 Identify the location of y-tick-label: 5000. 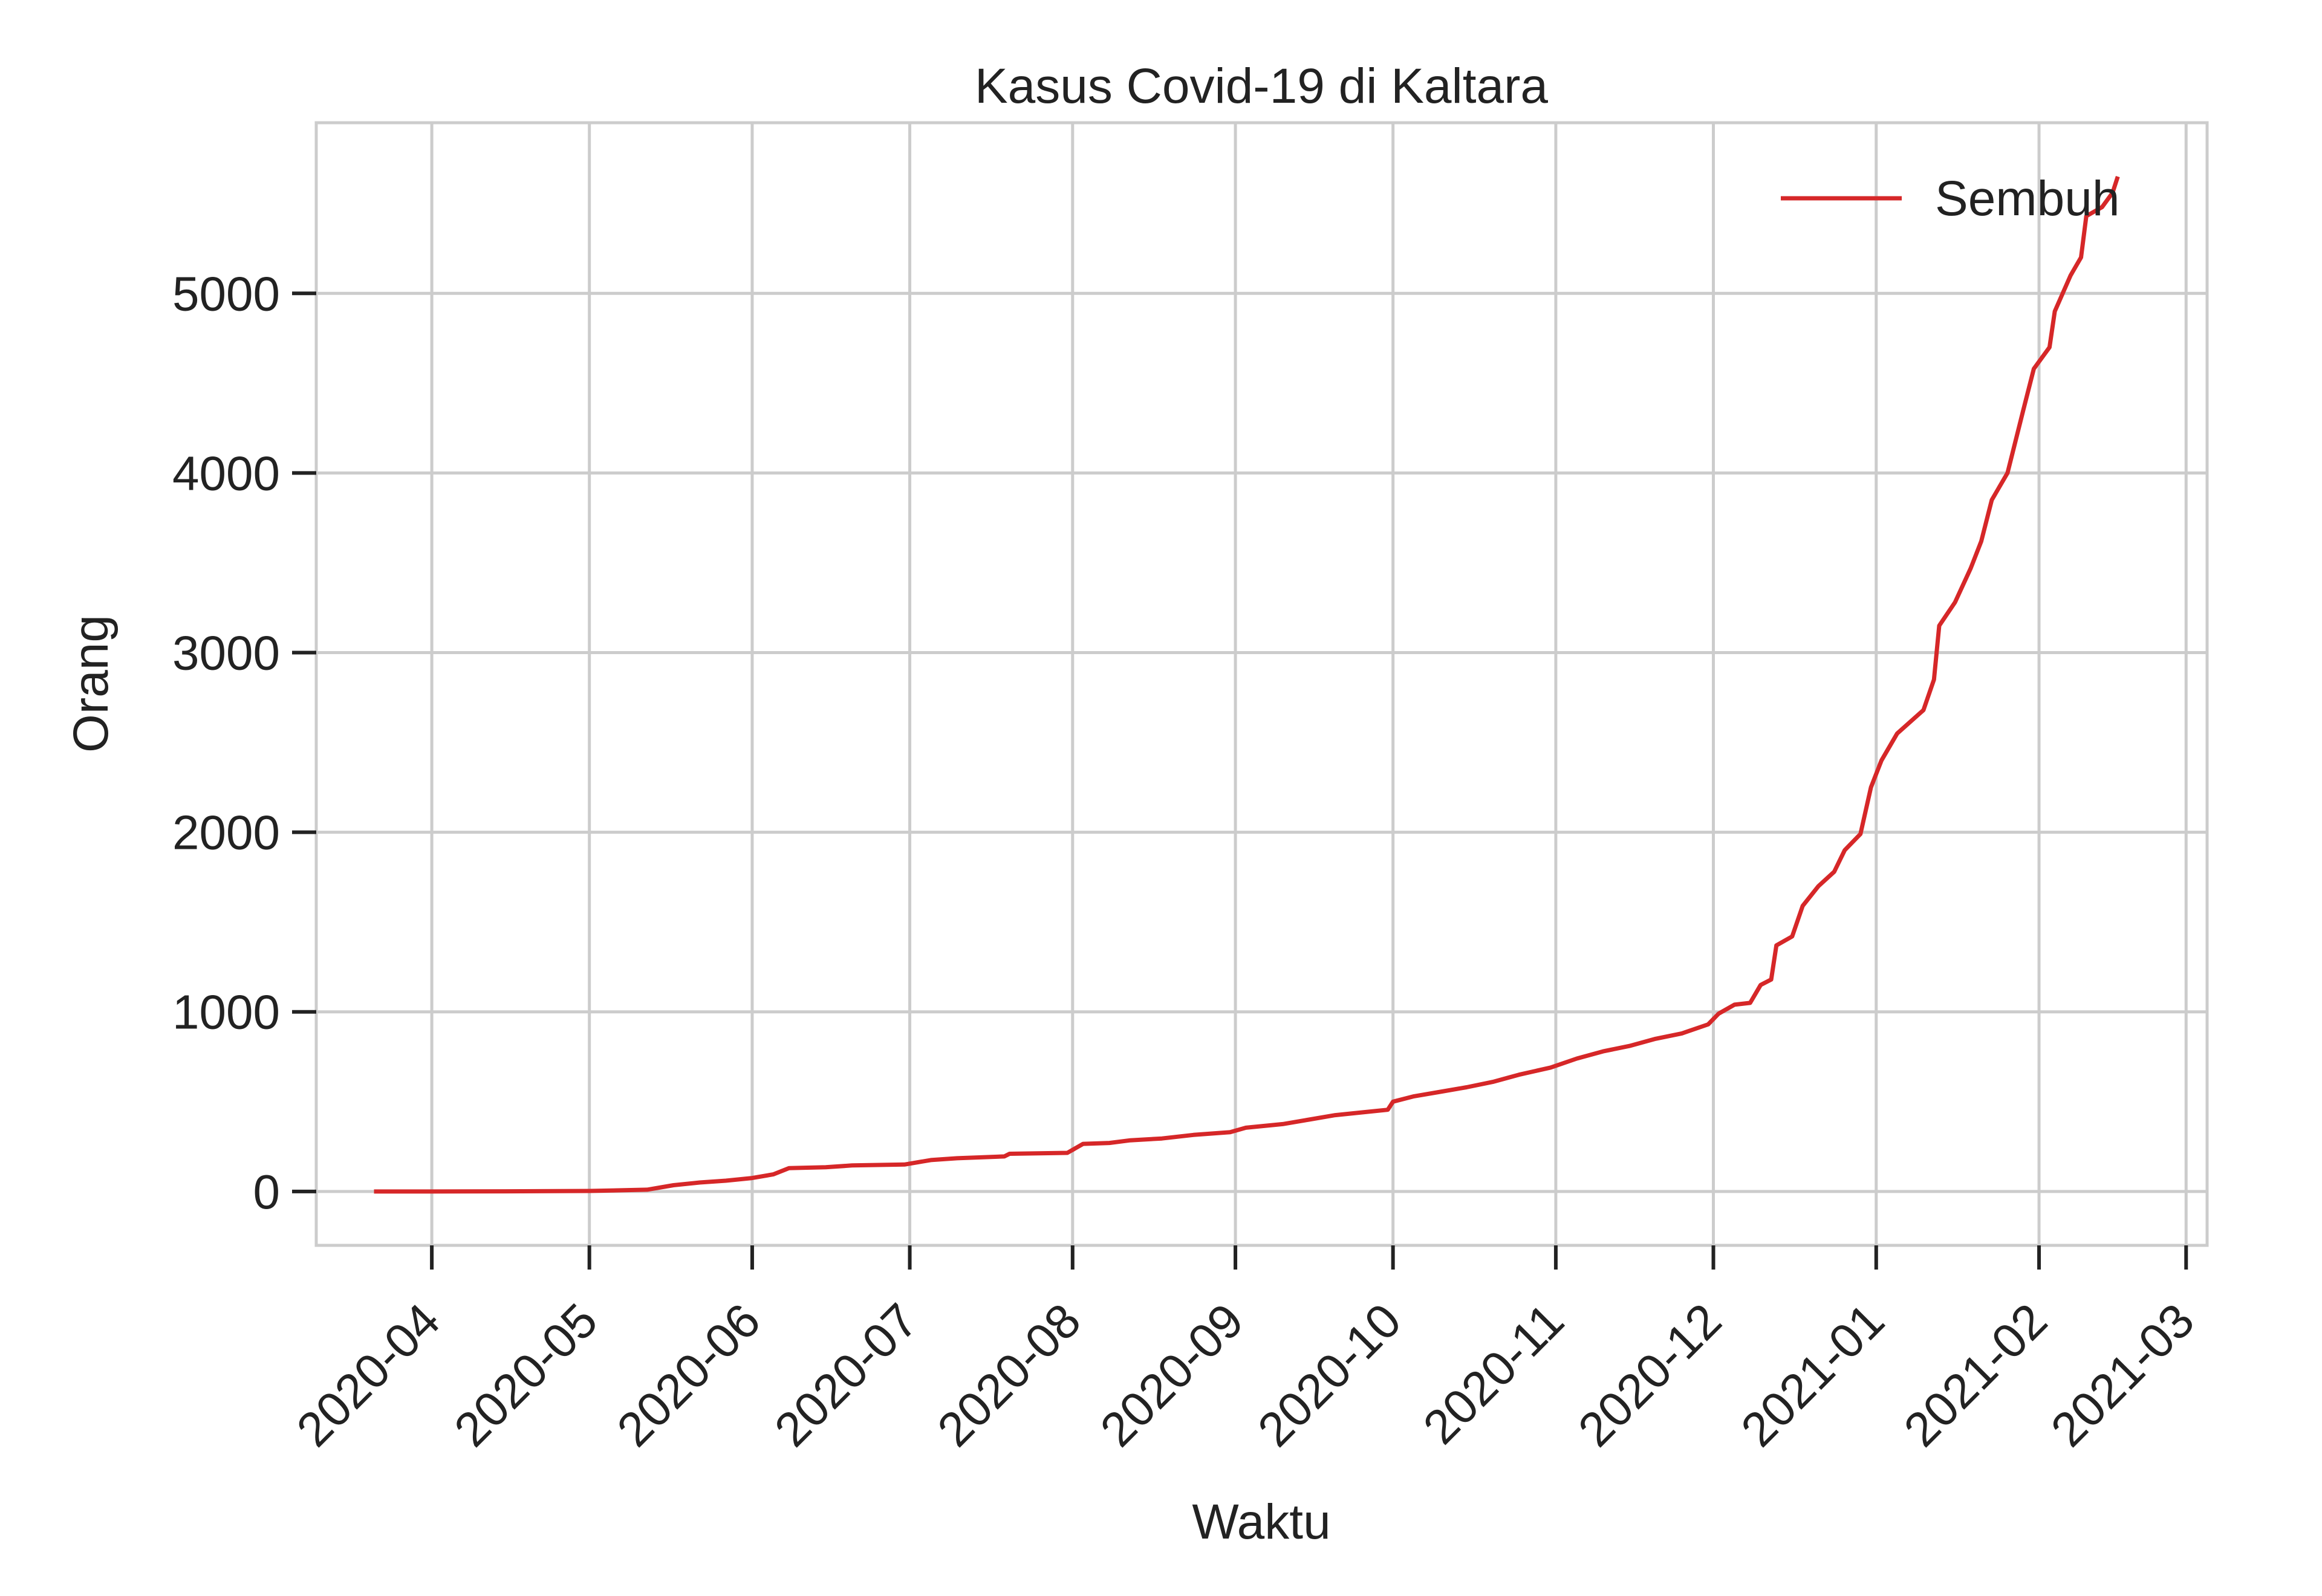
(226, 293).